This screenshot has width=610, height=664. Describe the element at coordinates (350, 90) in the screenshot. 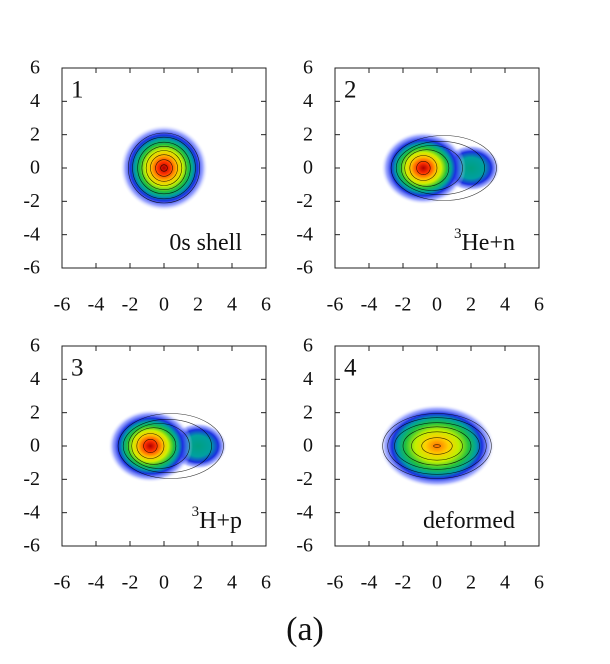

I see `panel-number: 2` at that location.